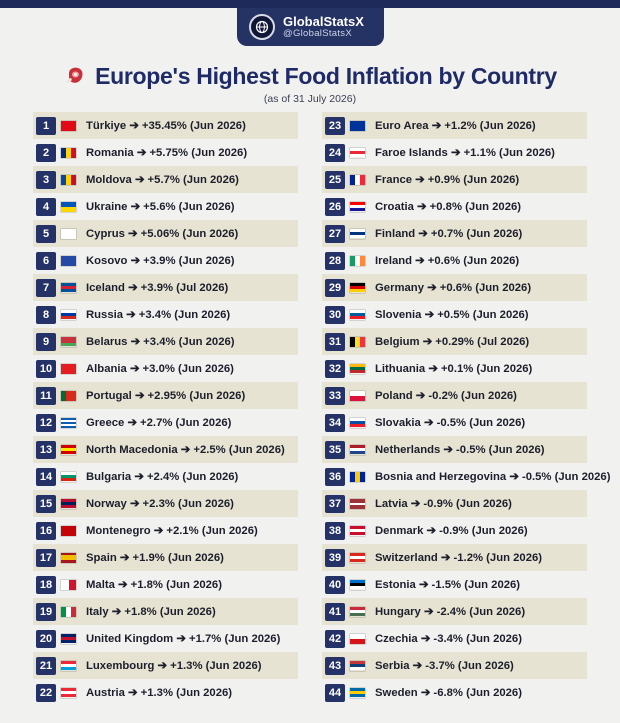  Describe the element at coordinates (160, 369) in the screenshot. I see `country-inflation-label: Albania ➔ +3.0% (Jun 2026)` at that location.